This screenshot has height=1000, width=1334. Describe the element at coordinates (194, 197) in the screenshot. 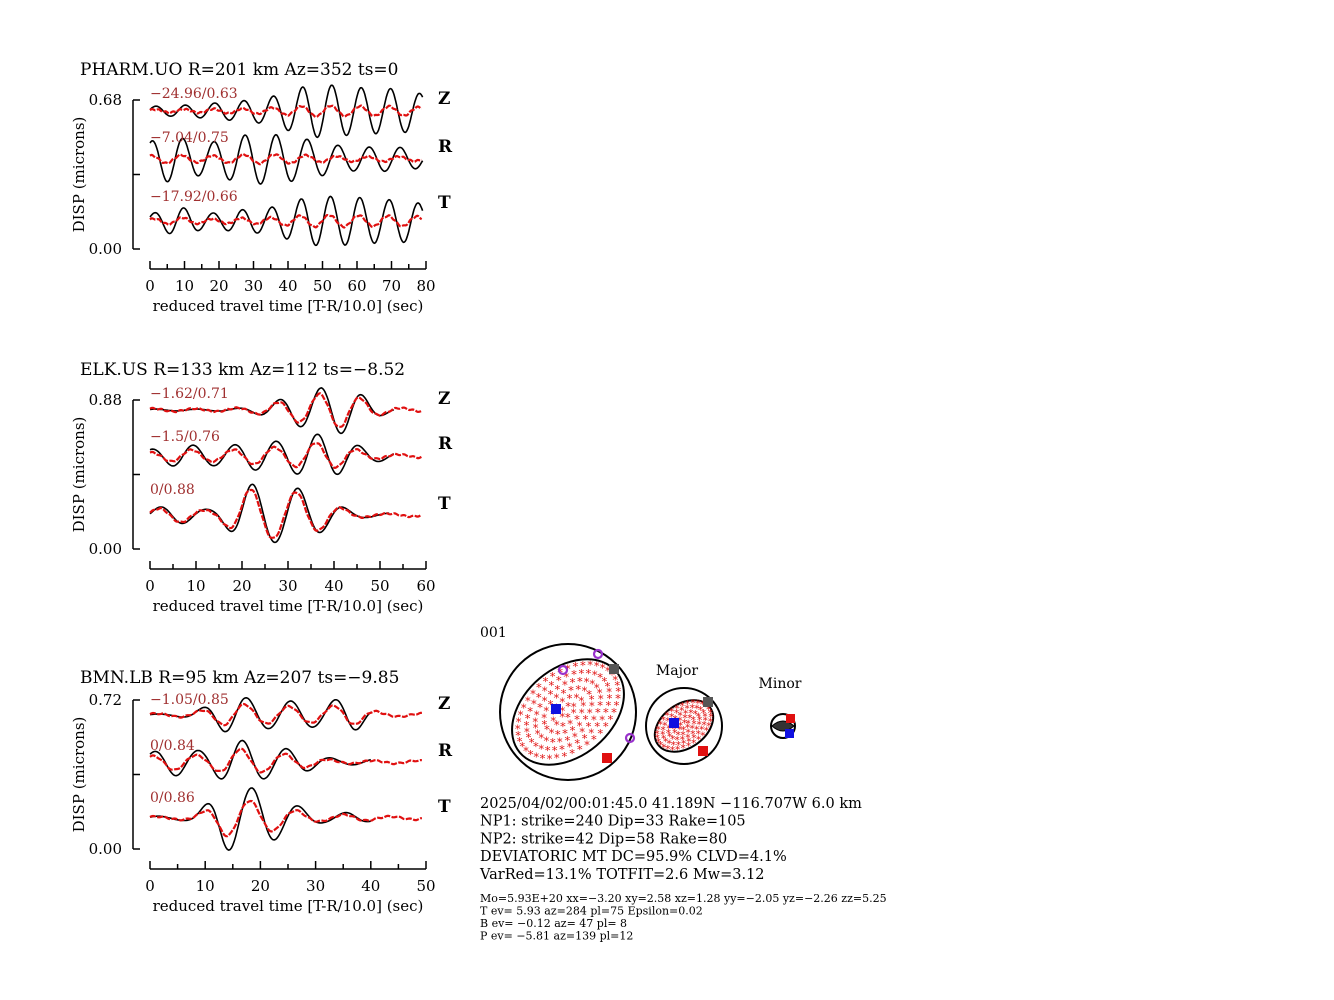

I see `fit-label: −17.92/0.66` at that location.